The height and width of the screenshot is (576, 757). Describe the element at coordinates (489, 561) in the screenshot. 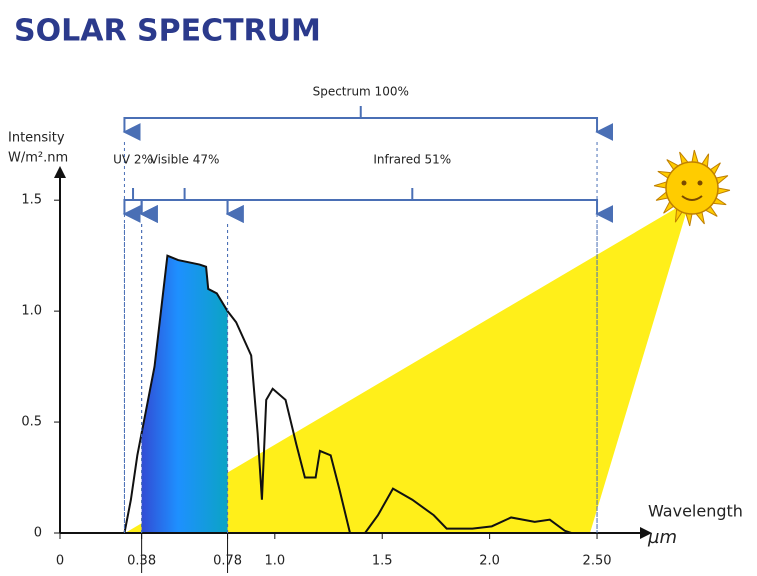

I see `x-tick-label: 2.0` at that location.